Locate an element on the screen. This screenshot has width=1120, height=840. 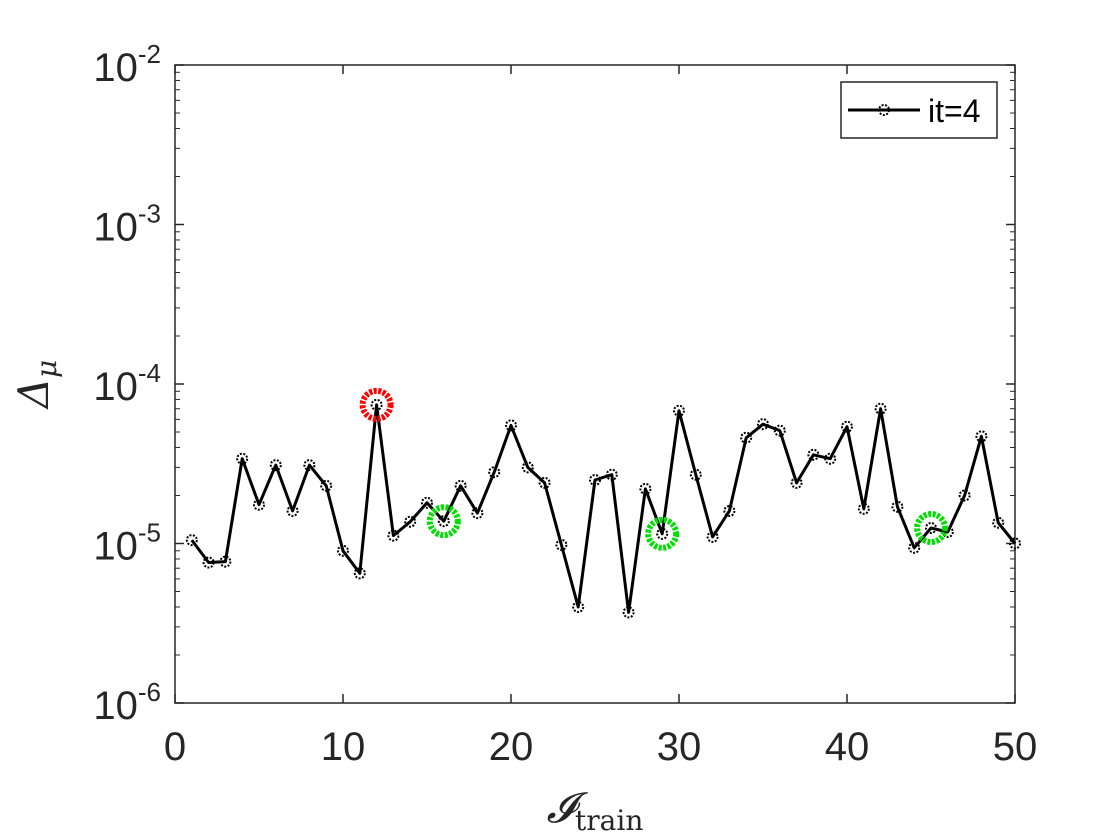
y-tick-exponent: -3 is located at coordinates (149, 214).